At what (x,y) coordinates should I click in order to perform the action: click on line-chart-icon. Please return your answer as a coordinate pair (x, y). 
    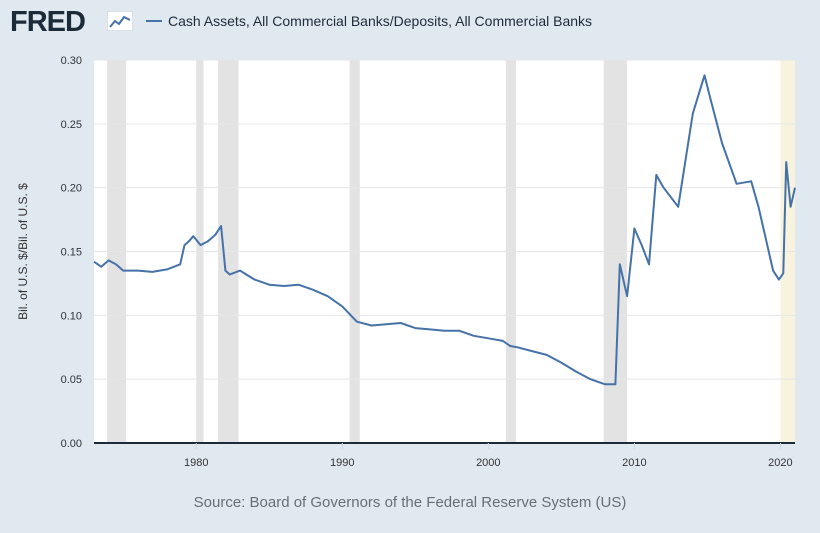
    Looking at the image, I should click on (120, 21).